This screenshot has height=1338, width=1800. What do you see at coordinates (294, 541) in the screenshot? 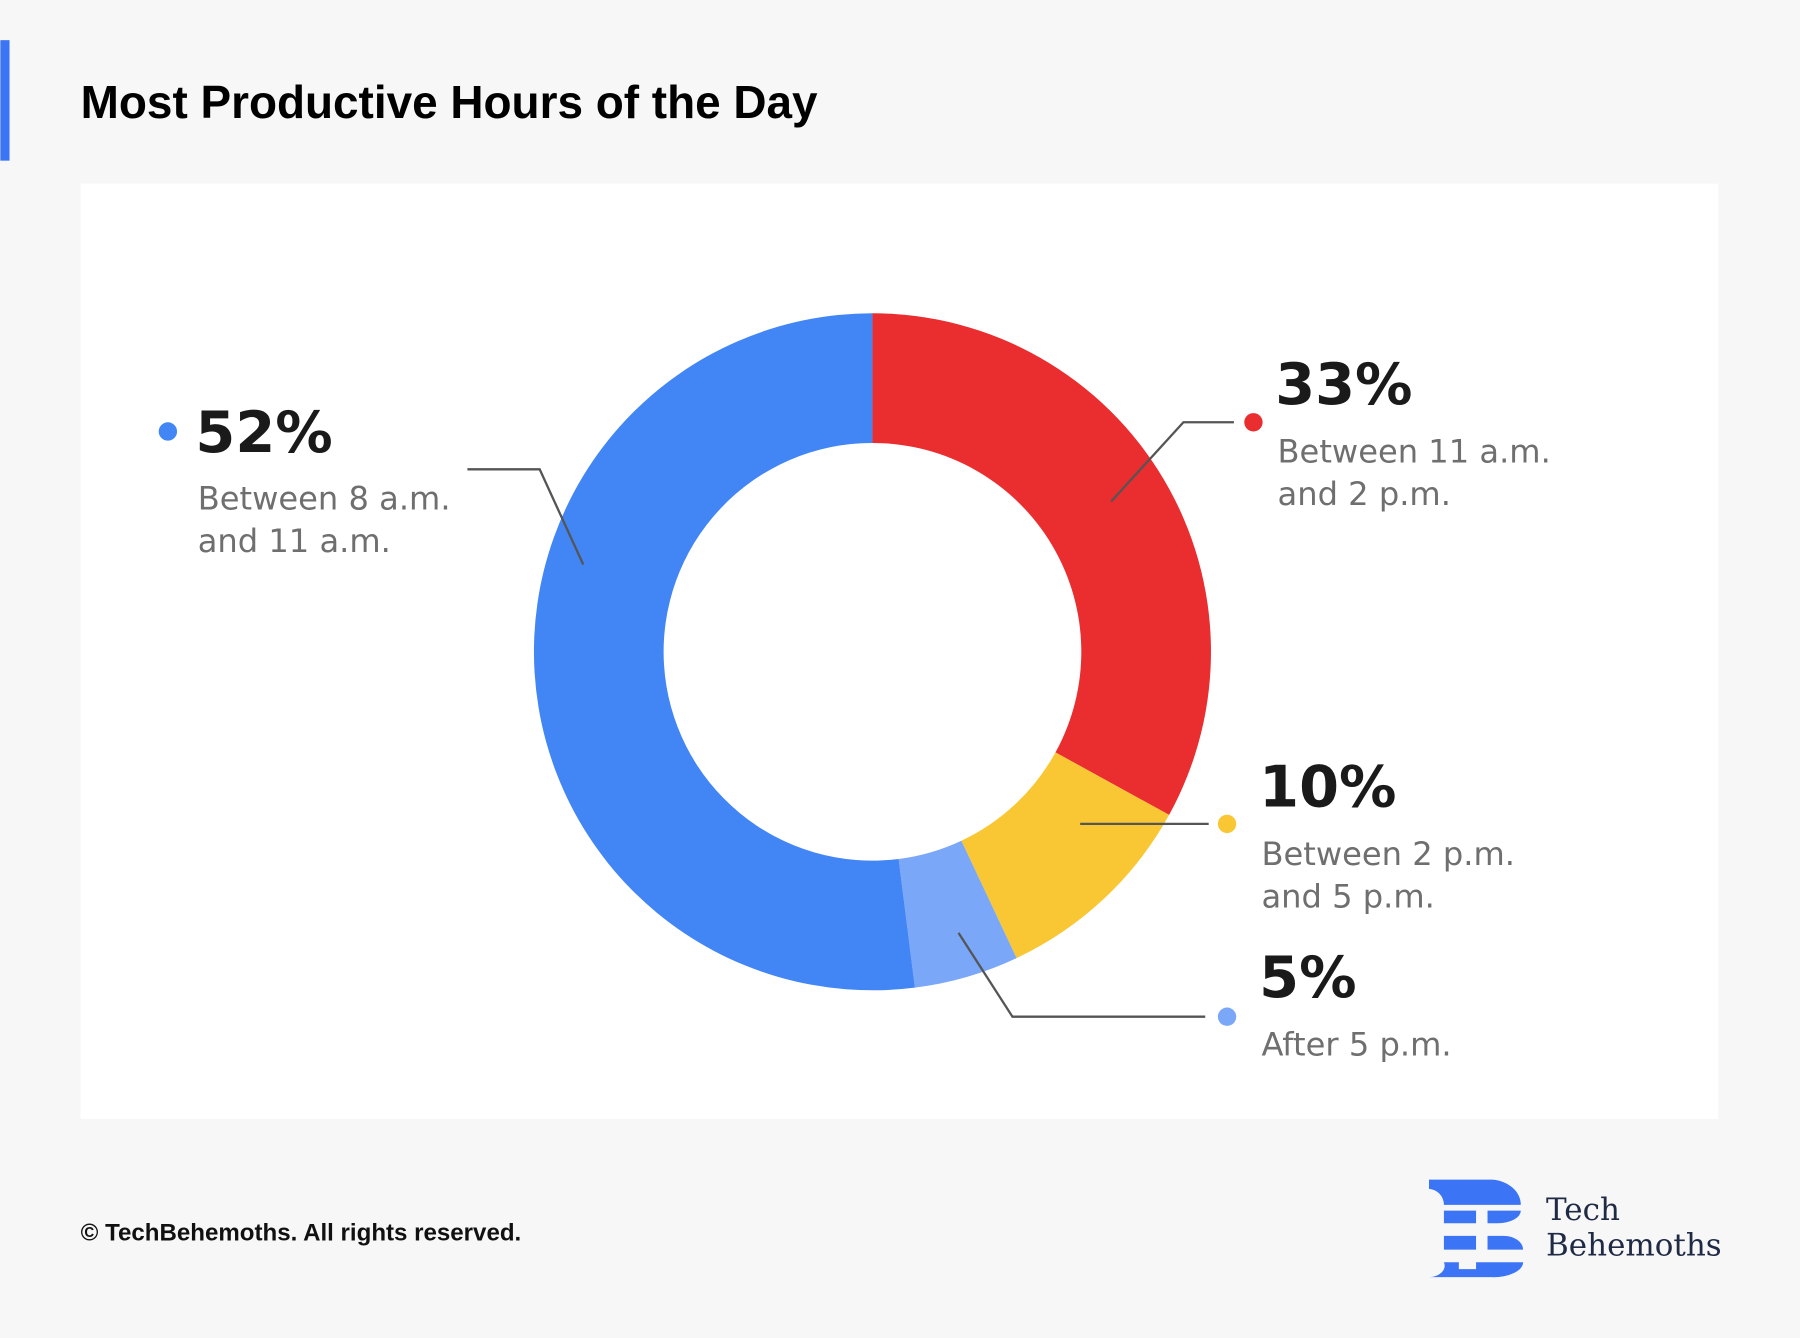
I see `label-desc-52-line2: and 11 a.m.` at bounding box center [294, 541].